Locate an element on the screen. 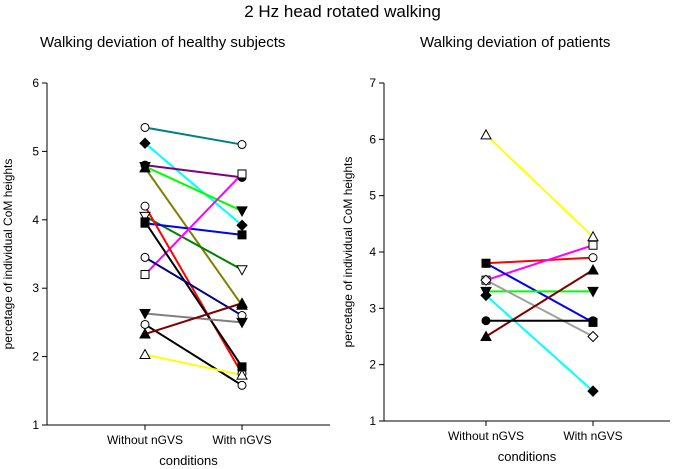 This screenshot has width=685, height=469. patients-series-8-line is located at coordinates (539, 303).